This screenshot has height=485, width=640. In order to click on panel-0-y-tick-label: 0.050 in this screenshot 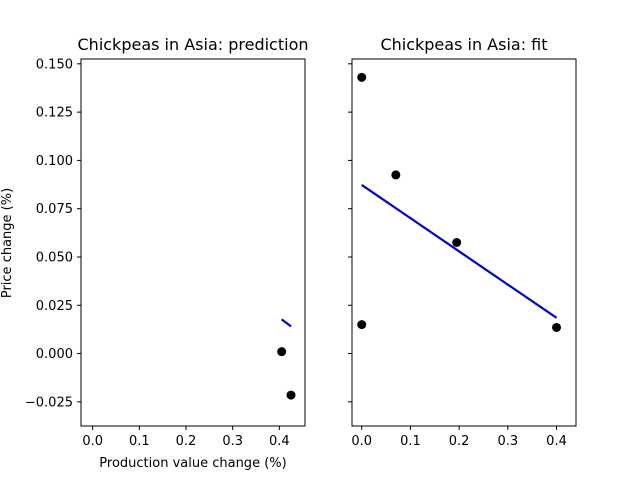, I will do `click(54, 257)`.